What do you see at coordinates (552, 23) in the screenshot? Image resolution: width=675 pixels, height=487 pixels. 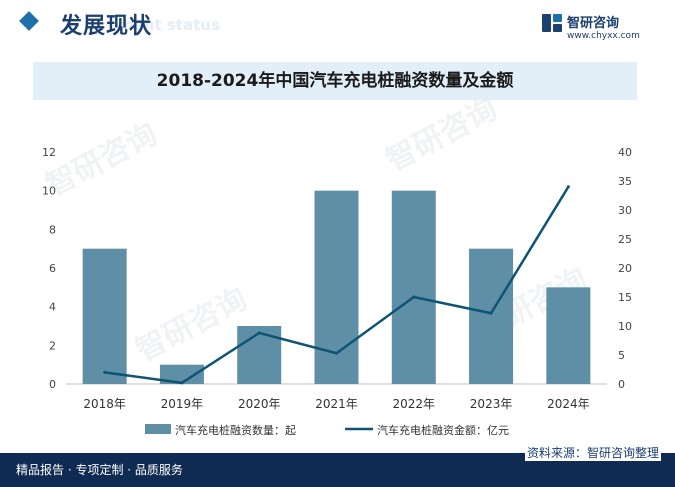 I see `brand-logo-icon` at bounding box center [552, 23].